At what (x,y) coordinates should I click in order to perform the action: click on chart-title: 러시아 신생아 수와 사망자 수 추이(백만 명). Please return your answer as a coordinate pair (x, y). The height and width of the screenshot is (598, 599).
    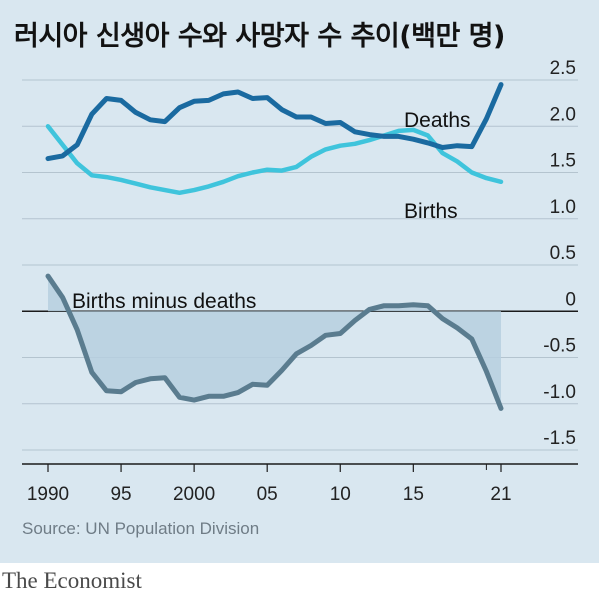
    Looking at the image, I should click on (259, 36).